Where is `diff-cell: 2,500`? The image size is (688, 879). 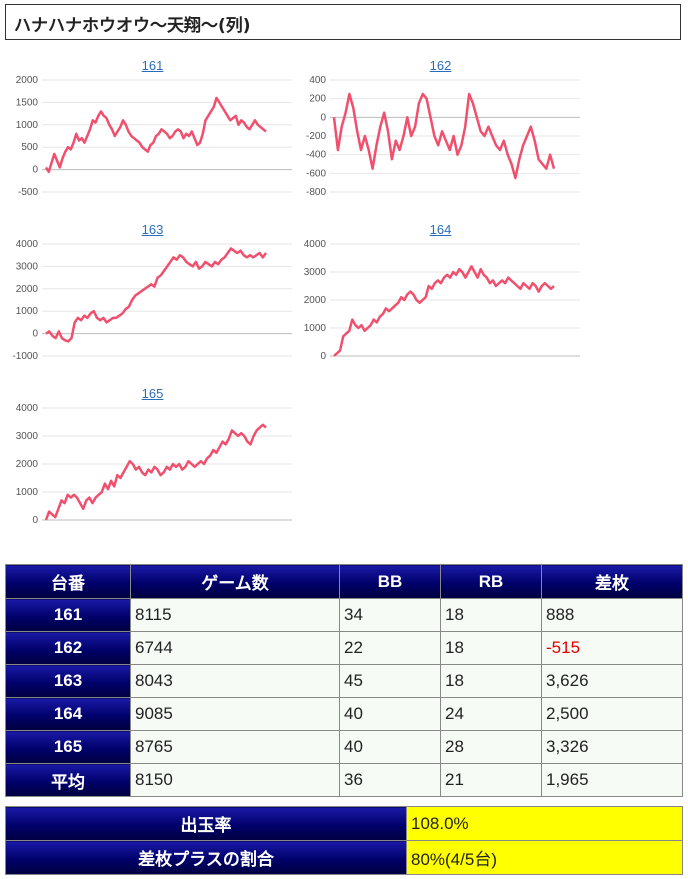 diff-cell: 2,500 is located at coordinates (612, 714).